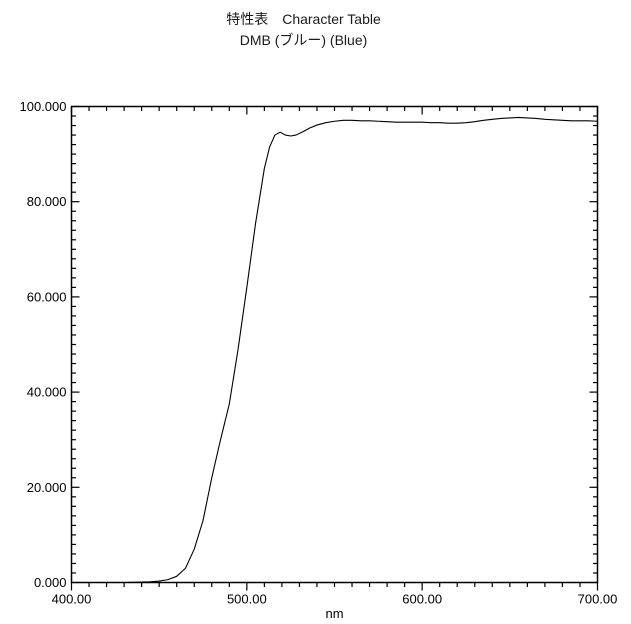  I want to click on chart-title: 特性表 Character Table, so click(303, 19).